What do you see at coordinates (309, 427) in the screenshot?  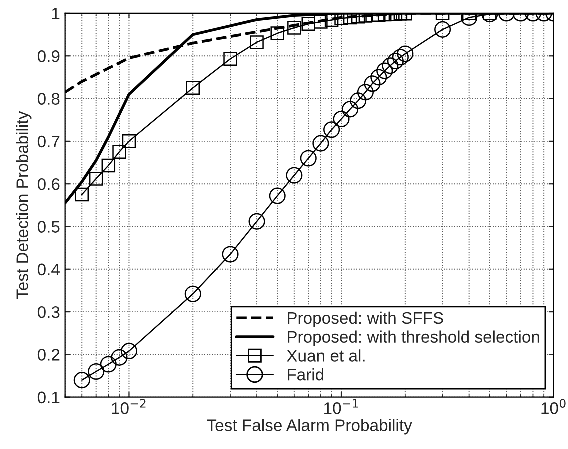 I see `x-axis-title: Test False Alarm Probability` at bounding box center [309, 427].